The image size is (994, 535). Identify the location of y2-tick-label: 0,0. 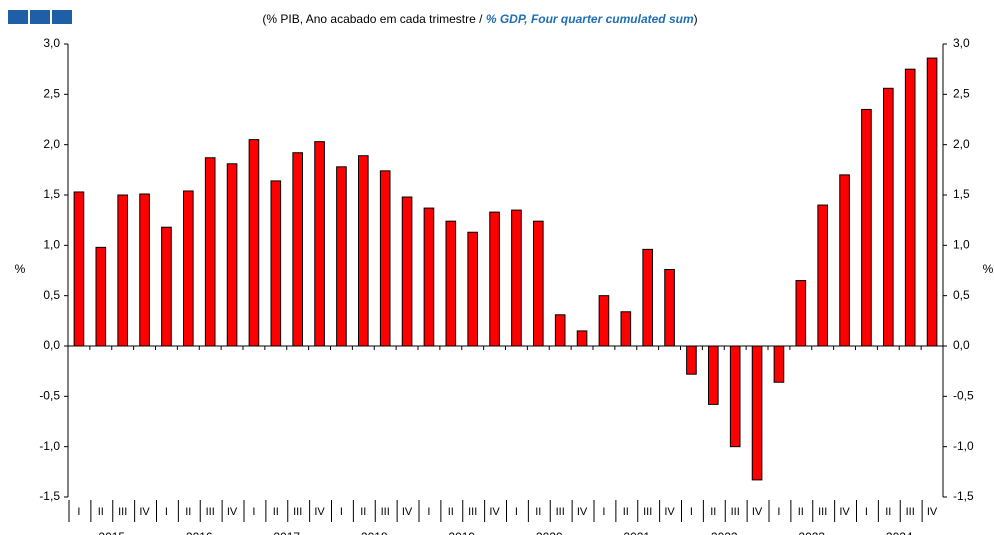
(961, 345).